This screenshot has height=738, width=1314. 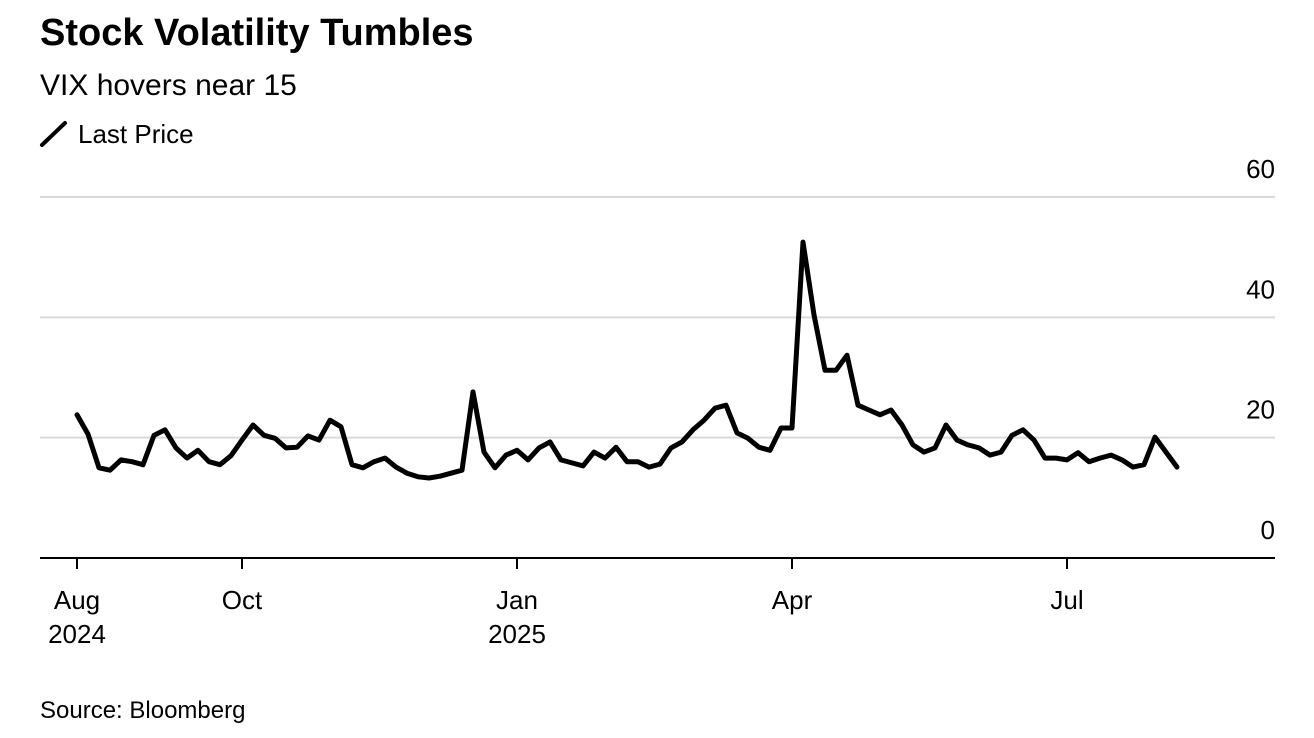 What do you see at coordinates (168, 85) in the screenshot?
I see `chart-subtitle: VIX hovers near 15` at bounding box center [168, 85].